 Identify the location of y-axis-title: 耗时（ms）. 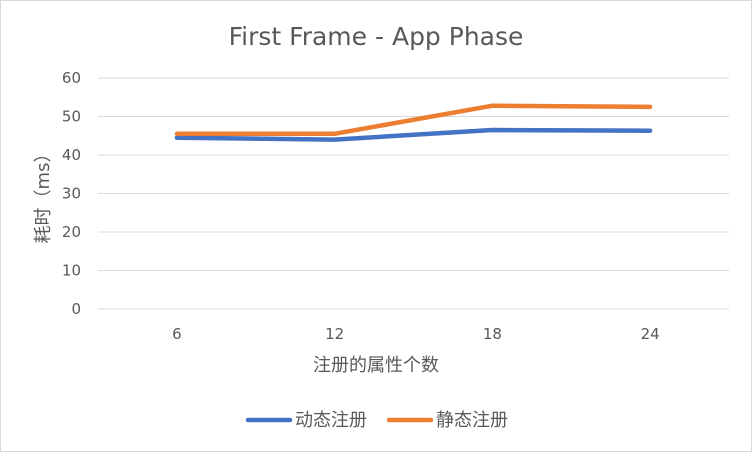
(43, 194).